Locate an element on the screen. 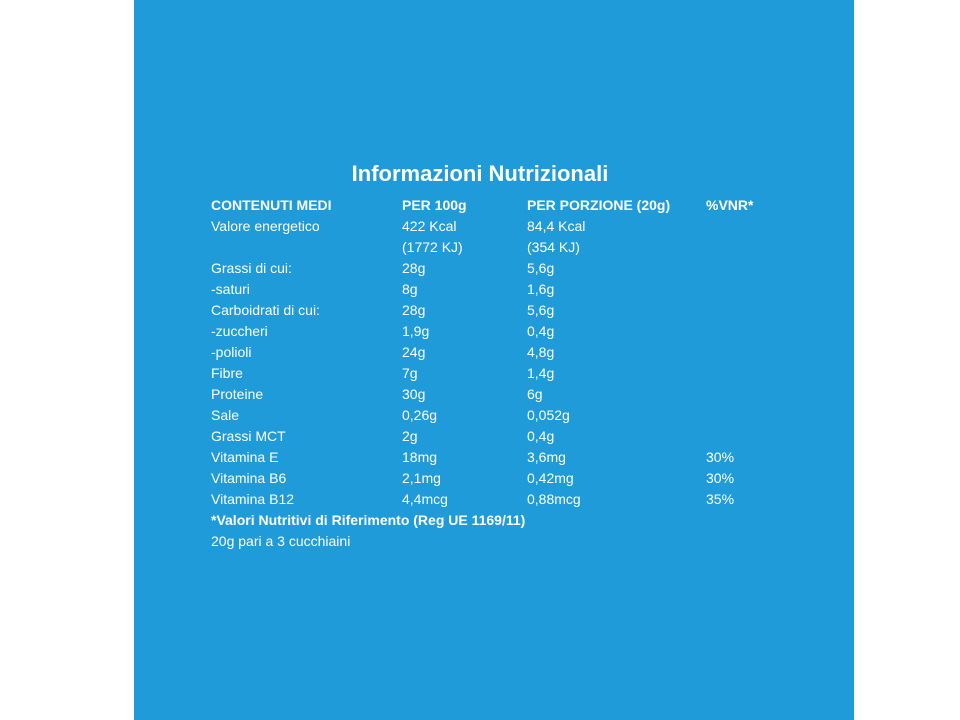 Image resolution: width=960 pixels, height=720 pixels. per100-cell: 8g is located at coordinates (410, 289).